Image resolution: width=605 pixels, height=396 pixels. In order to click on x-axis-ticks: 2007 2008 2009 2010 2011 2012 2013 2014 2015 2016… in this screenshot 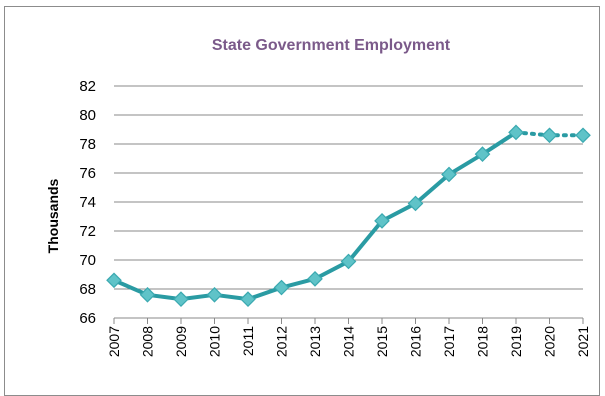, I will do `click(348, 337)`.